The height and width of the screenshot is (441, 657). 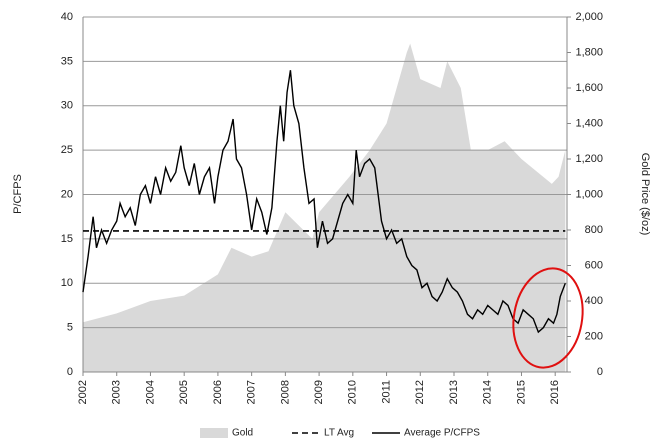 What do you see at coordinates (252, 392) in the screenshot?
I see `x-tick-label: 2007` at bounding box center [252, 392].